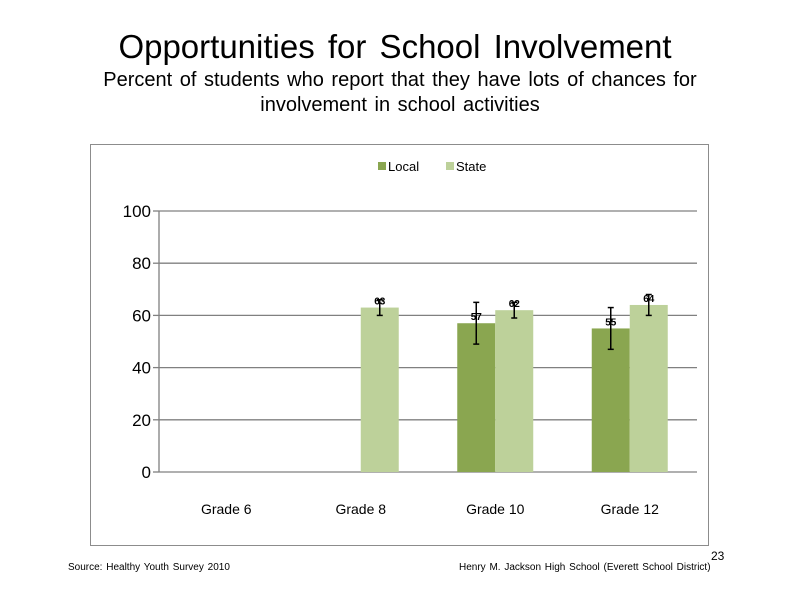 The height and width of the screenshot is (600, 800). What do you see at coordinates (226, 509) in the screenshot?
I see `x-tick-label: Grade 6` at bounding box center [226, 509].